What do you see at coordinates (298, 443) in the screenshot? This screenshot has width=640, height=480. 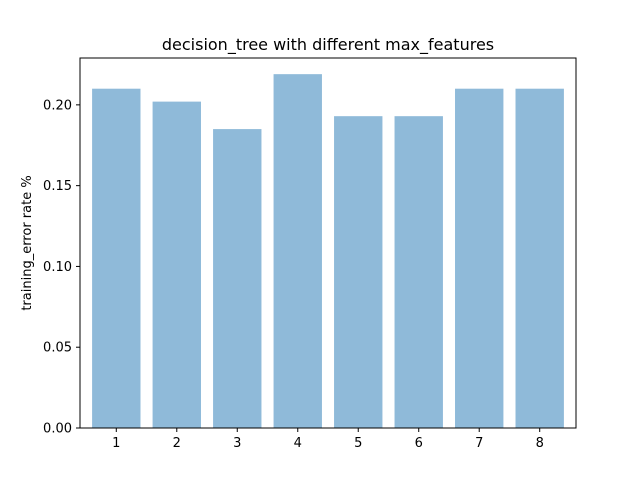 I see `x-tick-label: 4` at bounding box center [298, 443].